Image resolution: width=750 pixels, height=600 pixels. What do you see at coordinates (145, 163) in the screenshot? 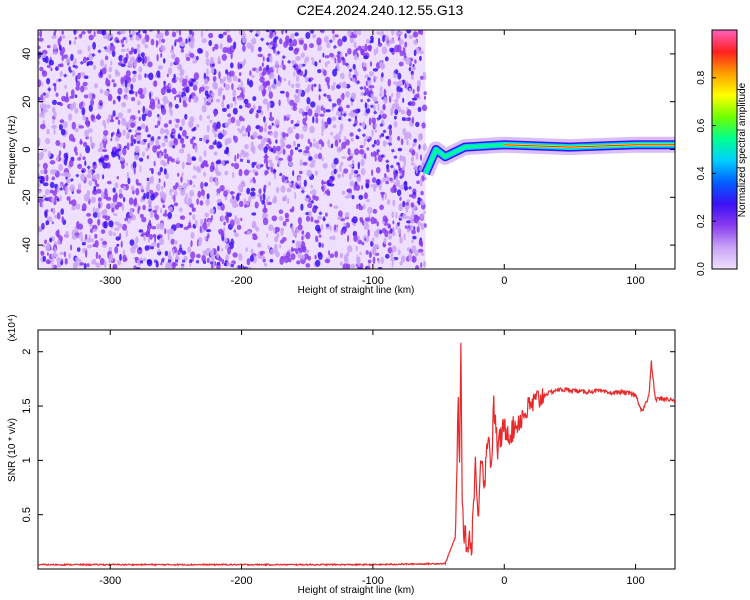
I see `noise-streak` at bounding box center [145, 163].